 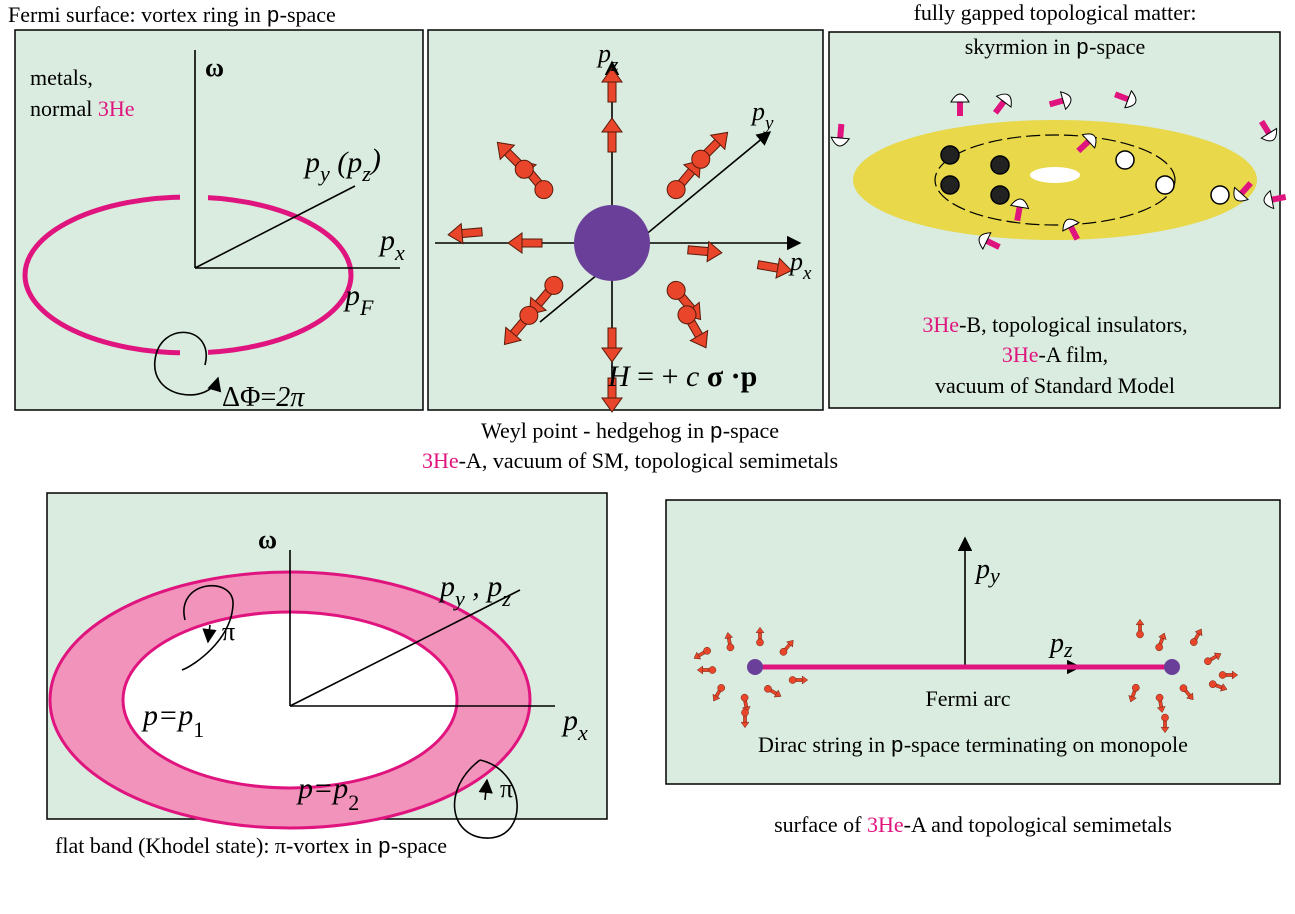 What do you see at coordinates (194, 355) in the screenshot?
I see `ring-gap` at bounding box center [194, 355].